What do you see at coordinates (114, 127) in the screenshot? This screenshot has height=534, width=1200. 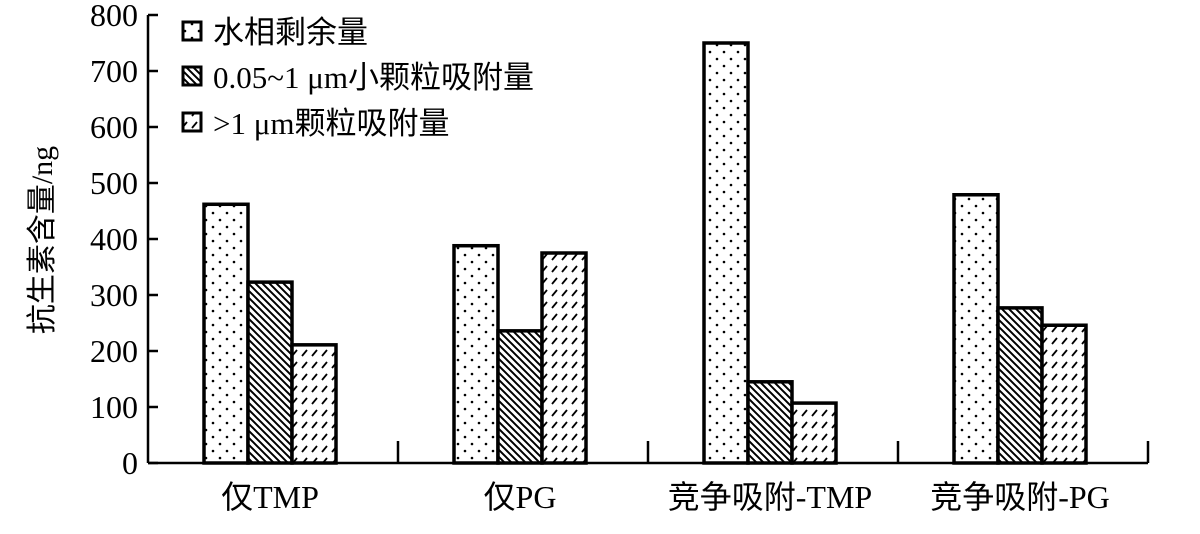 I see `y-tick-label: 600` at bounding box center [114, 127].